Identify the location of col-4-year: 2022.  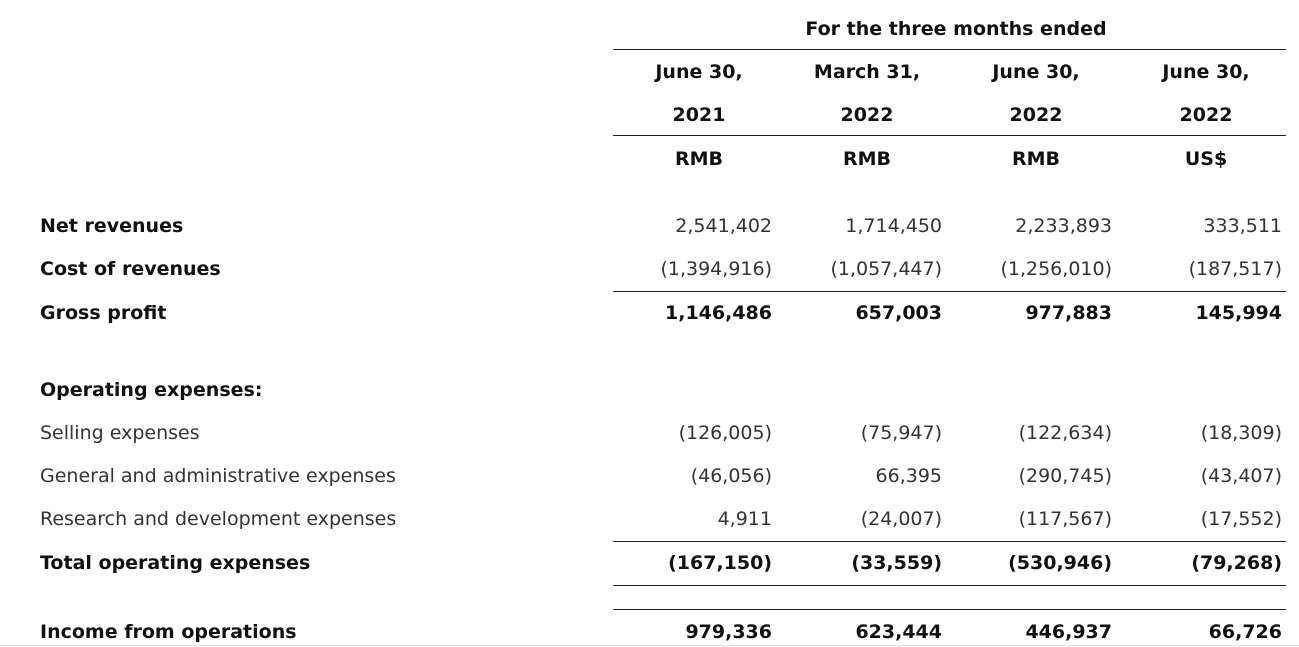
(1206, 115).